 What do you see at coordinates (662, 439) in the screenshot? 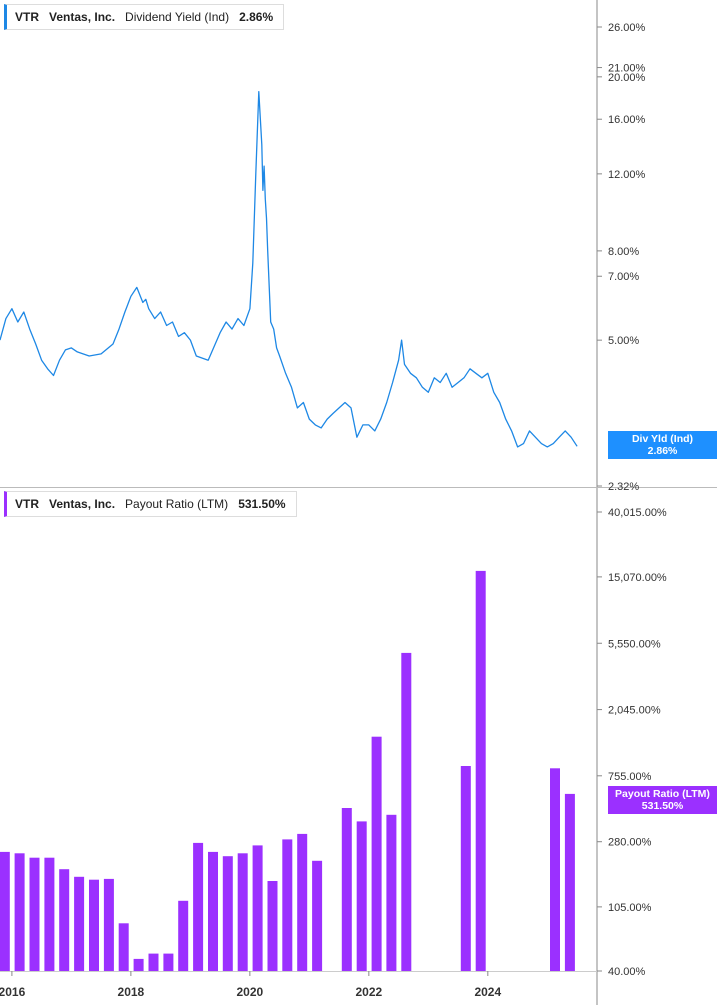
I see `yield-tag-label: Div Yld (Ind)` at bounding box center [662, 439].